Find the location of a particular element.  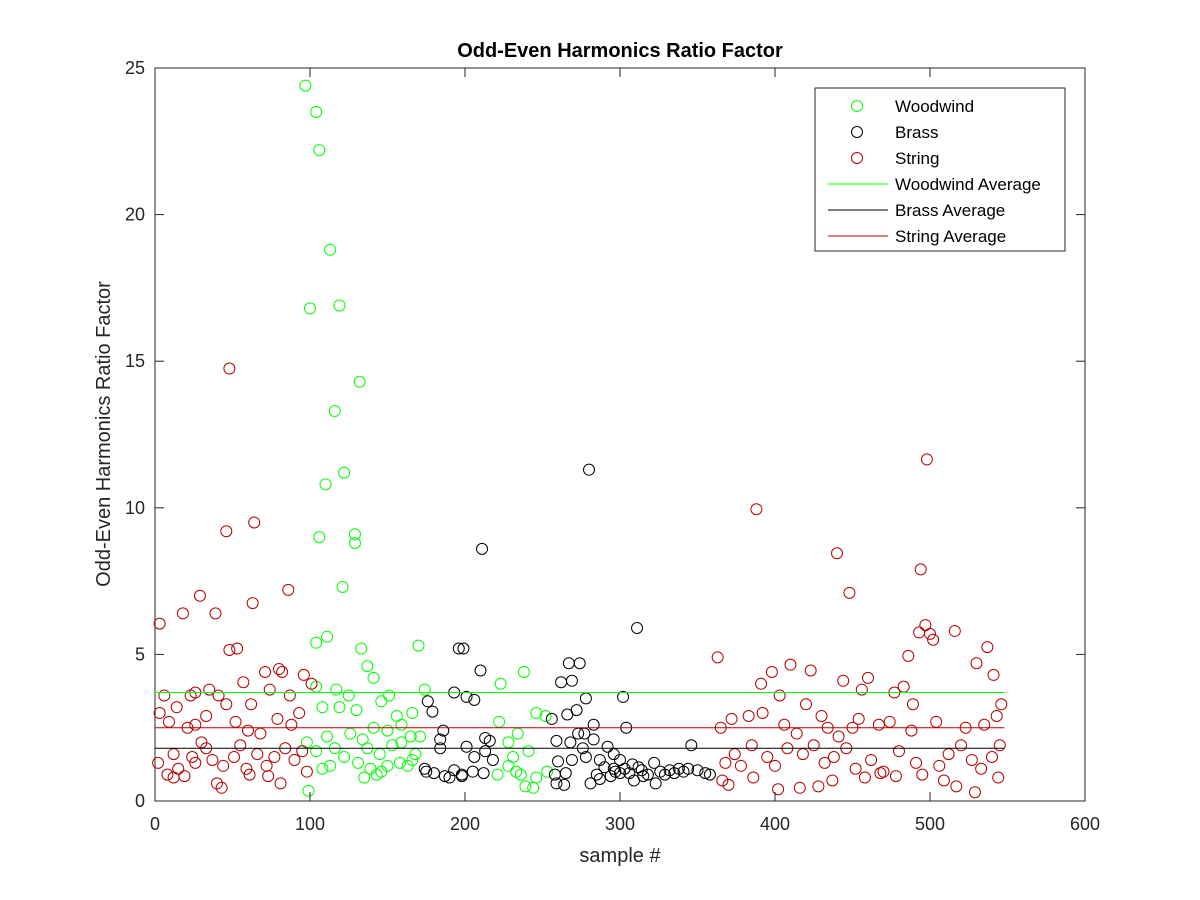

chart-title: Odd-Even Harmonics Ratio Factor is located at coordinates (620, 51).